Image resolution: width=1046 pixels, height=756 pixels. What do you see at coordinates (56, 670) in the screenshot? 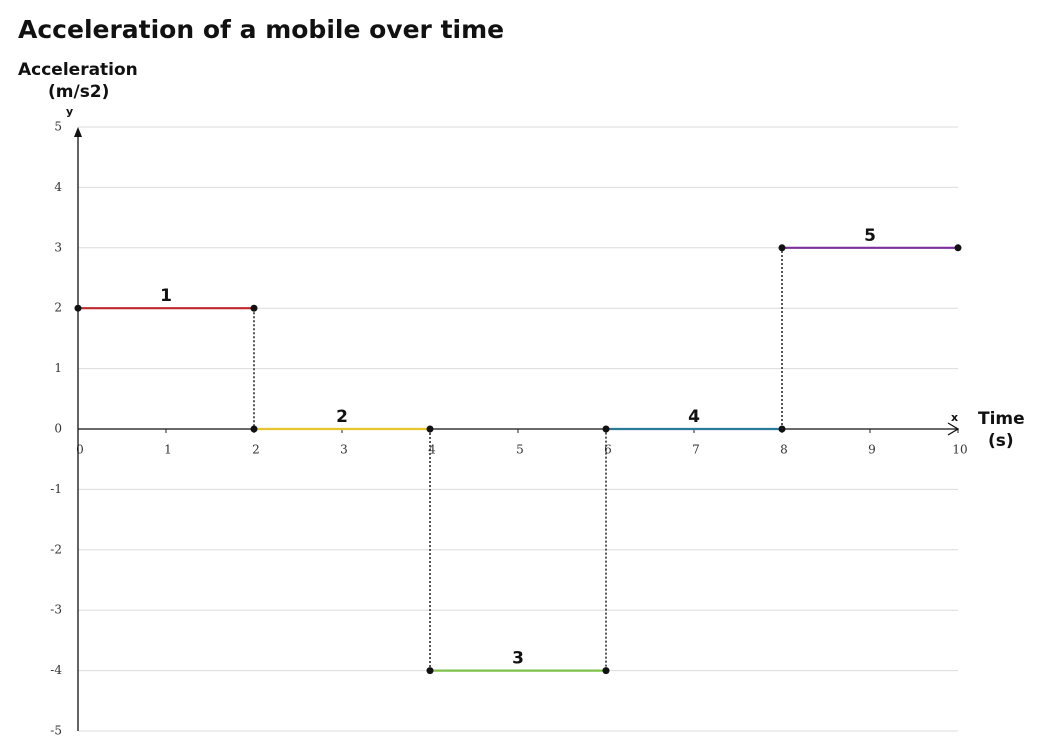
I see `y-tick-label: -4` at bounding box center [56, 670].